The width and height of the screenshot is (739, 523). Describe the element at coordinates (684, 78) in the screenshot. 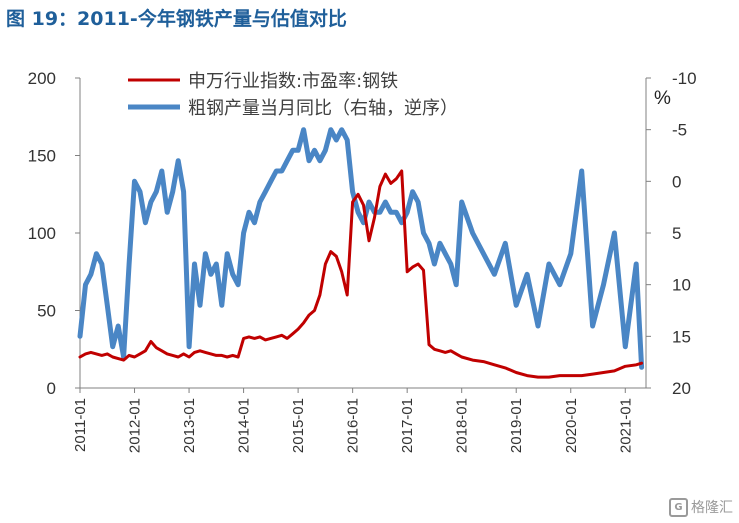

I see `right-tick-label: -10` at that location.